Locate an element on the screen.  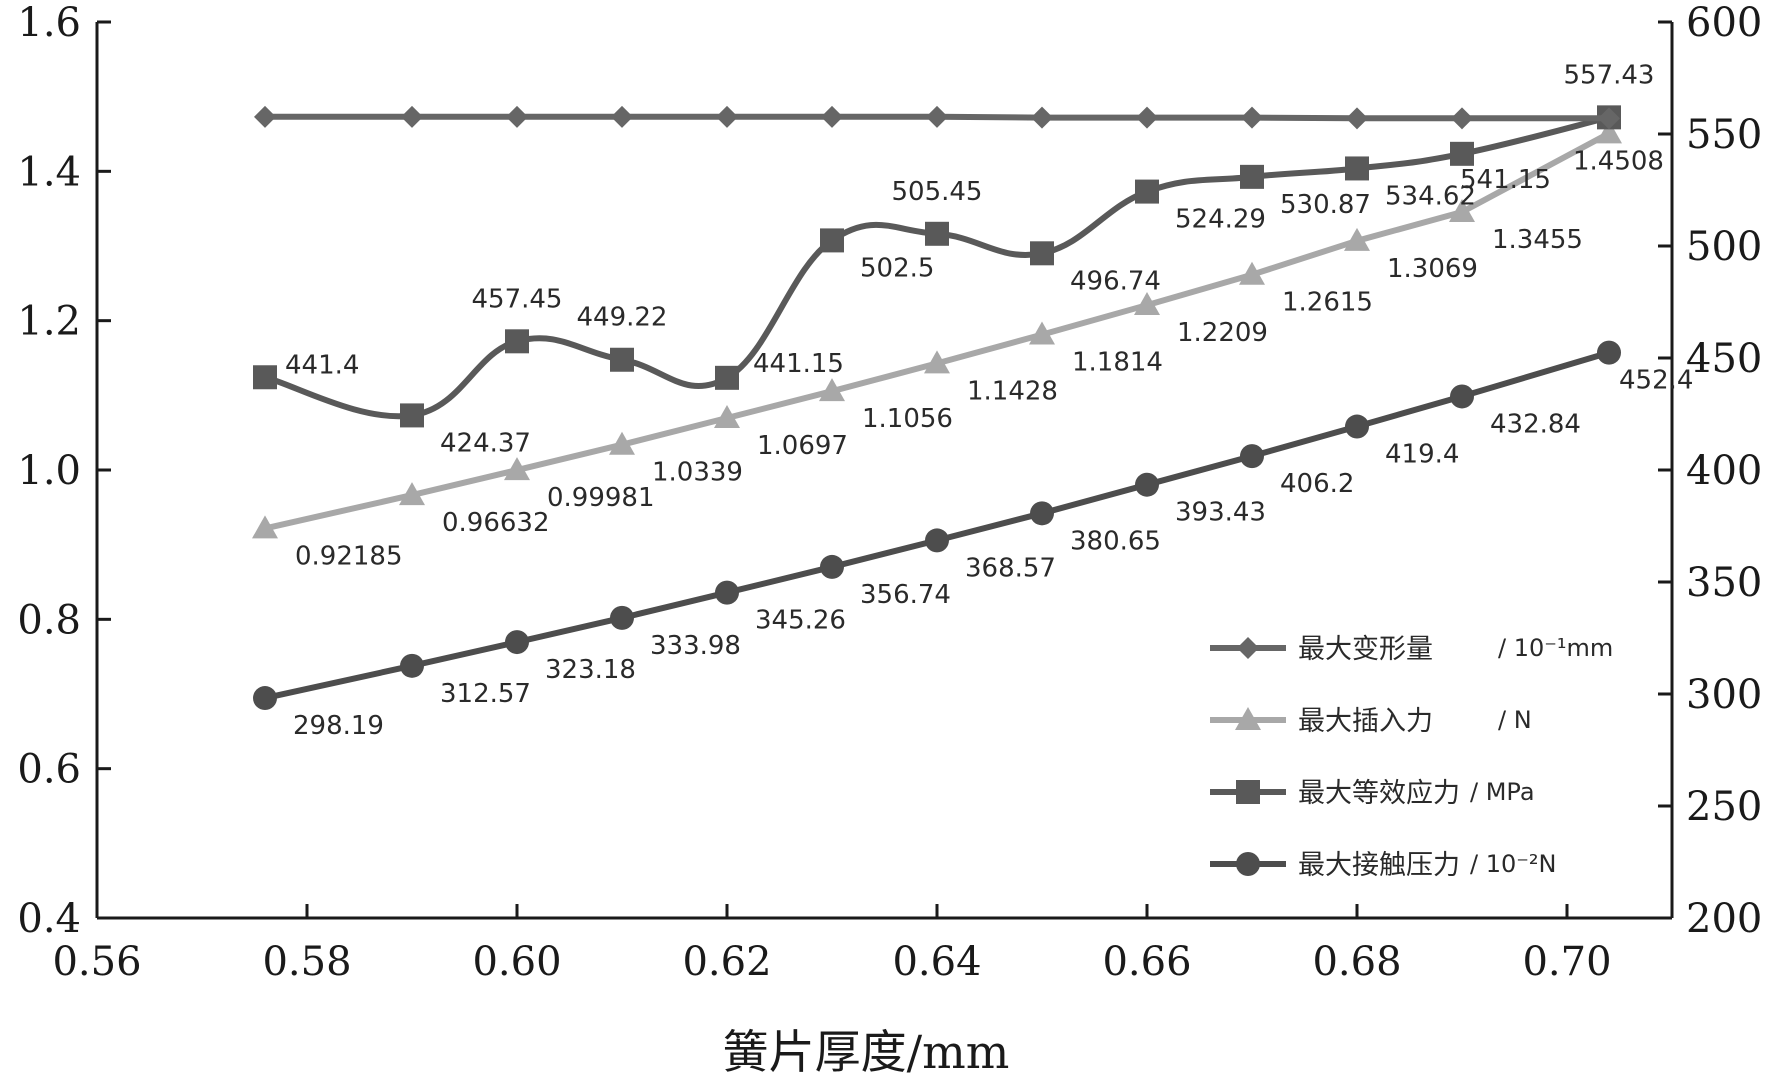
legend-label: 最大插入力 is located at coordinates (1365, 721).